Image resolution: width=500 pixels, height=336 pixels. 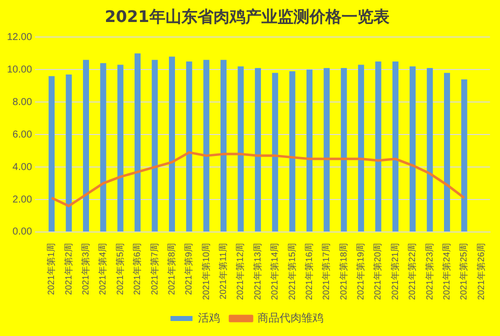 What do you see at coordinates (481, 271) in the screenshot?
I see `x-tick-label: 2021年第26周` at bounding box center [481, 271].